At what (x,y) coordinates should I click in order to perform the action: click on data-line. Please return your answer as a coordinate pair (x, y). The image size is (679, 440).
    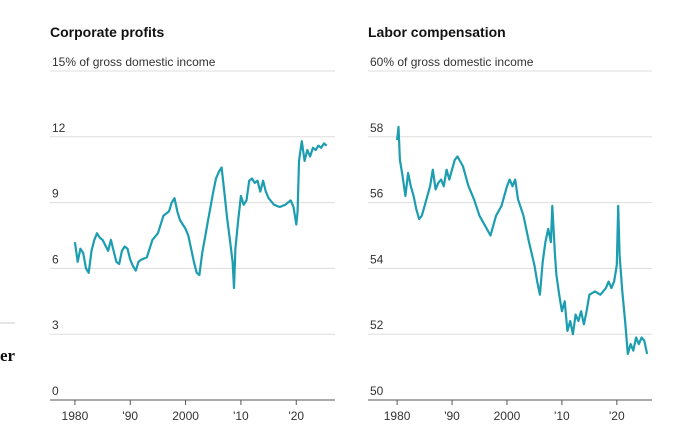
    Looking at the image, I should click on (200, 215).